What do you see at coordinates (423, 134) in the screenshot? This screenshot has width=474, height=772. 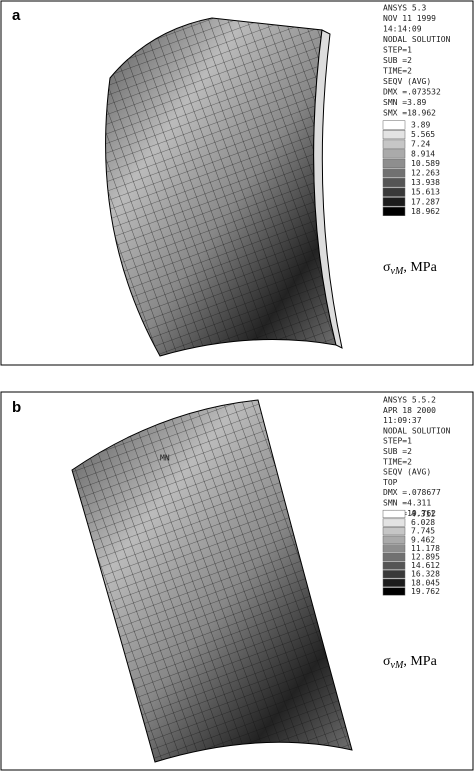 I see `legend-label: 5.565` at bounding box center [423, 134].